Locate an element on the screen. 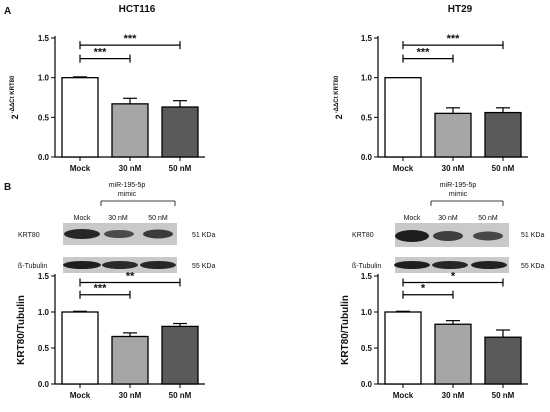 This screenshot has height=412, width=550. significance-label: ** is located at coordinates (130, 276).